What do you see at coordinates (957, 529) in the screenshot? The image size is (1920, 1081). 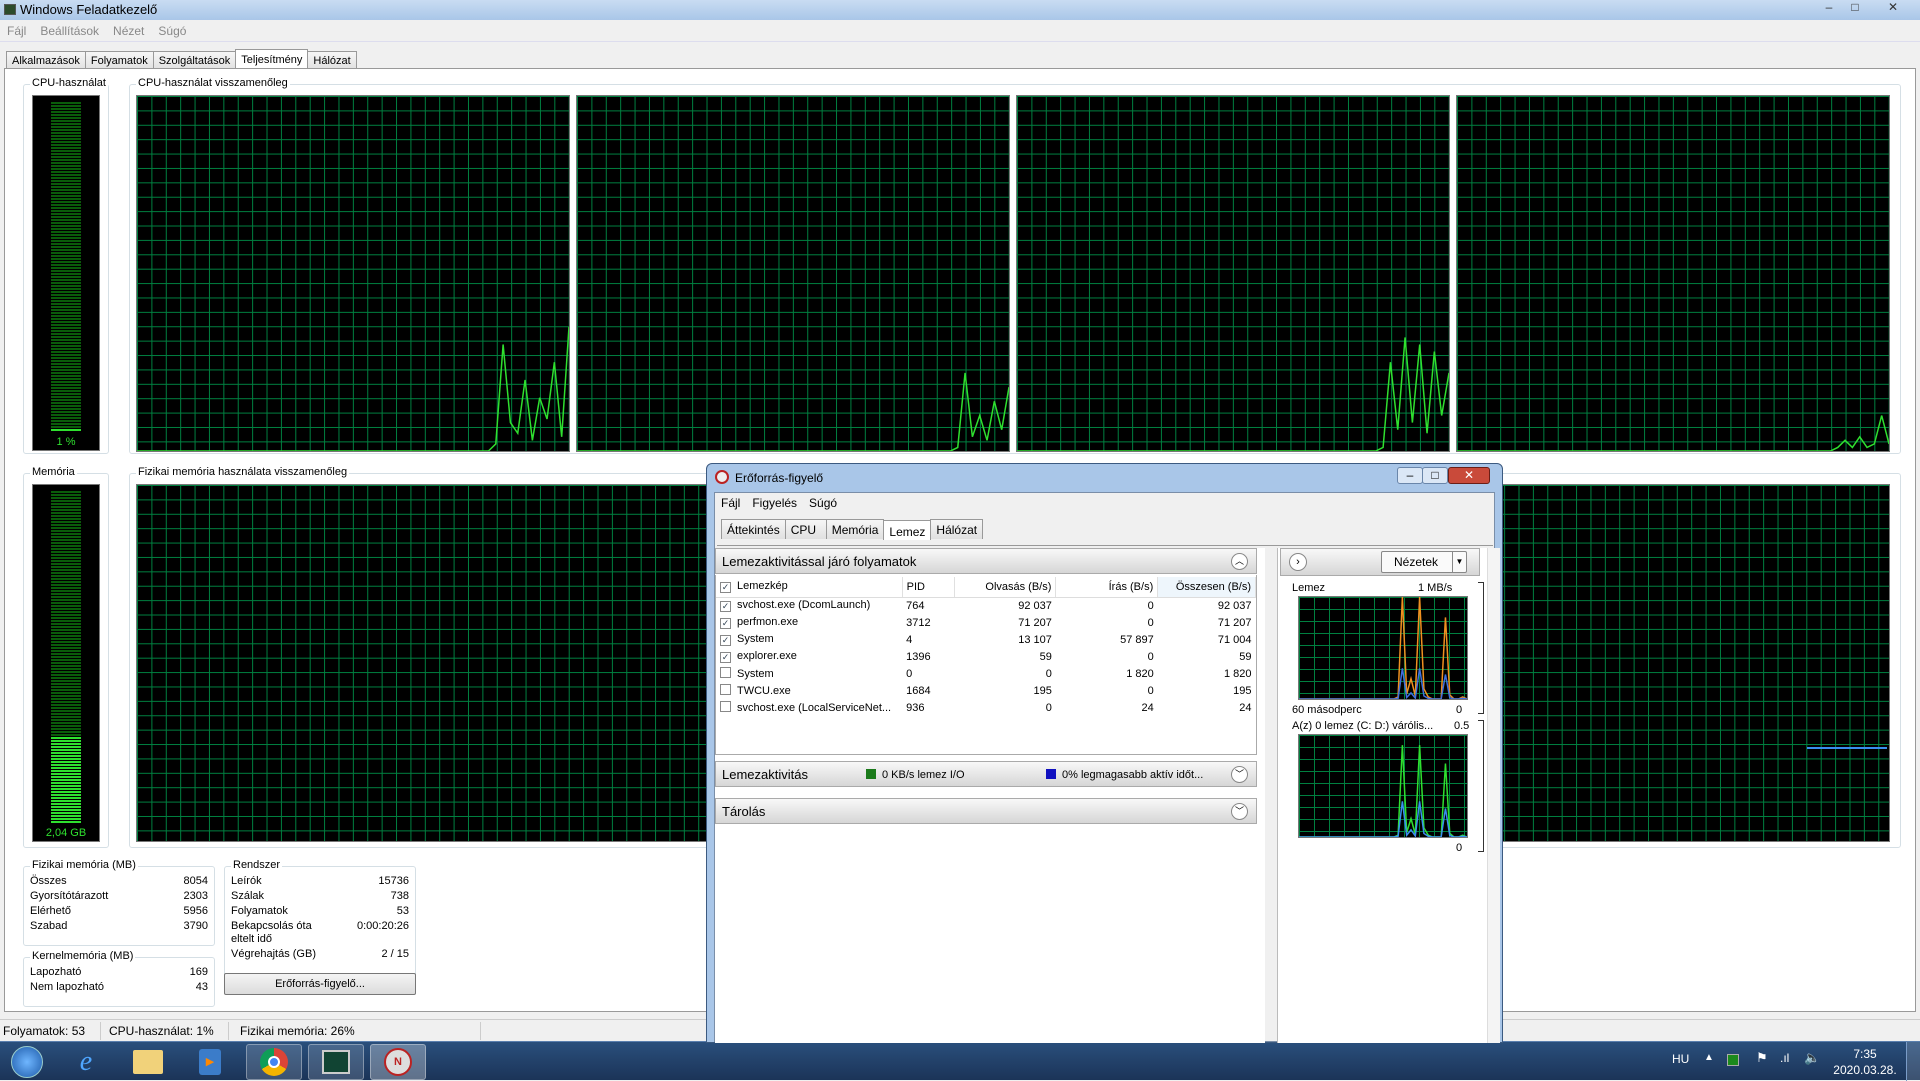 I see `rm-tab-network: Hálózat` at bounding box center [957, 529].